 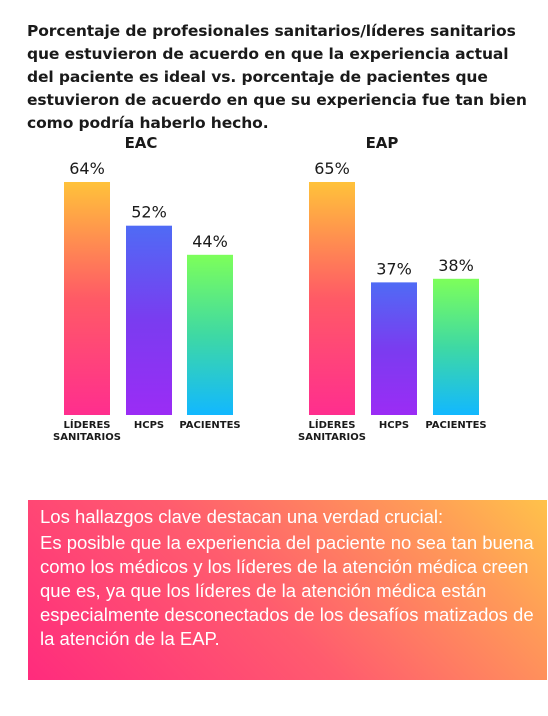 I want to click on value-label: 64%, so click(x=87, y=168).